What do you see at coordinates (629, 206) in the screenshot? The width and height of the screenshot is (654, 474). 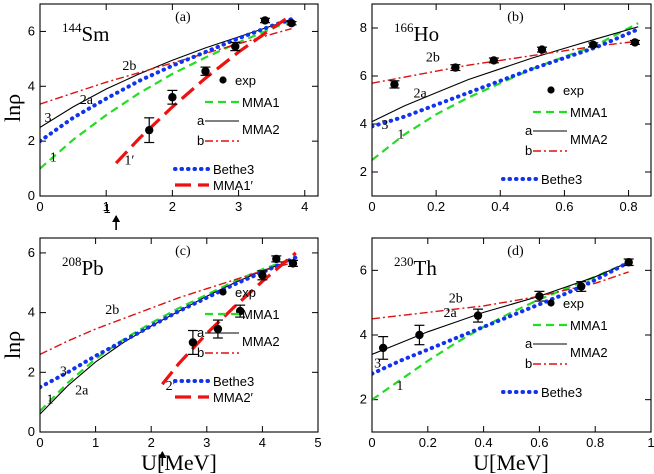 I see `x-tick-label: 0.8` at bounding box center [629, 206].